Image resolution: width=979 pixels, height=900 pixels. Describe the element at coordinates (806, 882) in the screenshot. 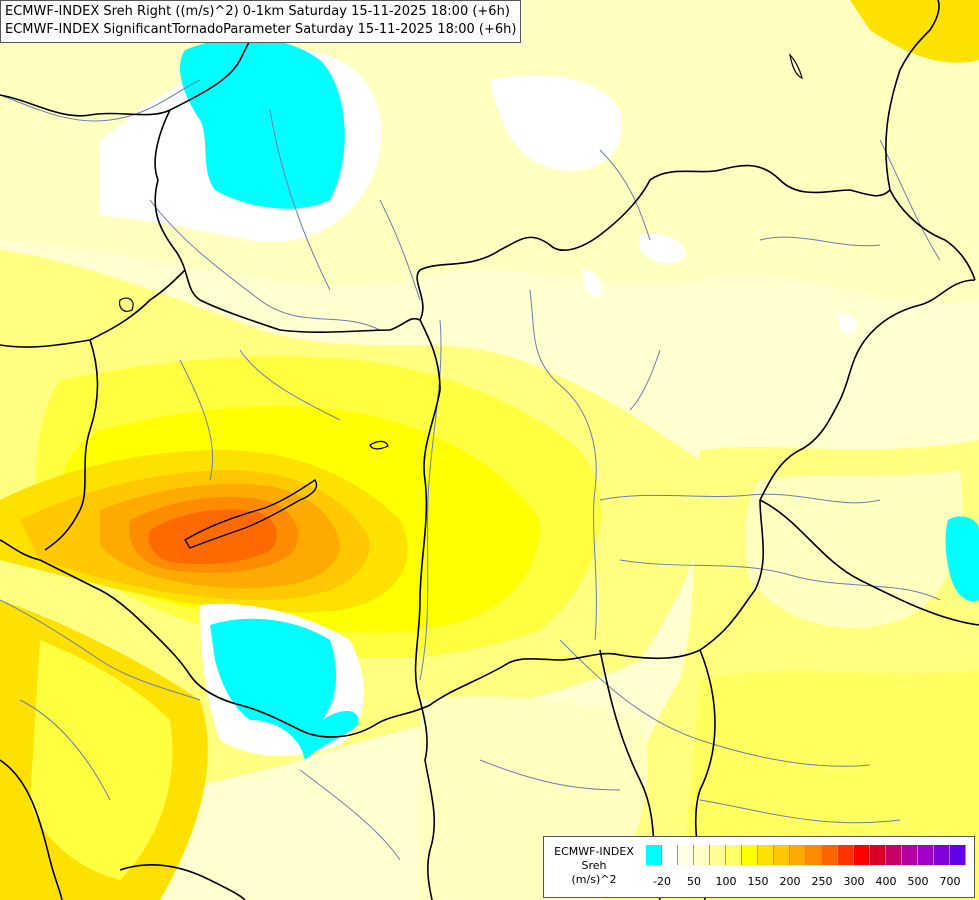

I see `legend-tick-labels: -20 50 100 150 200 250 300 400 500 700` at that location.